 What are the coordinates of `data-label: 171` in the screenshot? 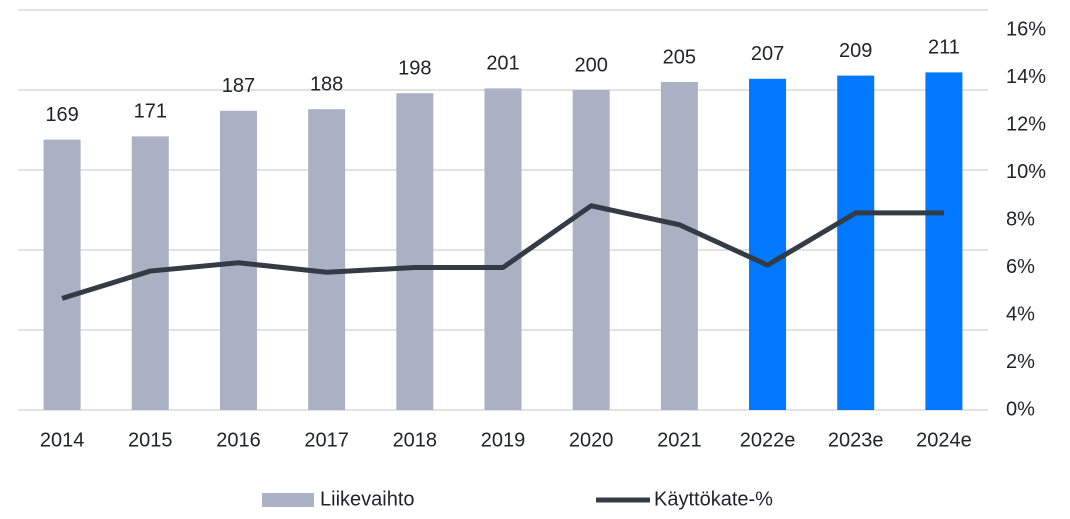 It's located at (150, 112).